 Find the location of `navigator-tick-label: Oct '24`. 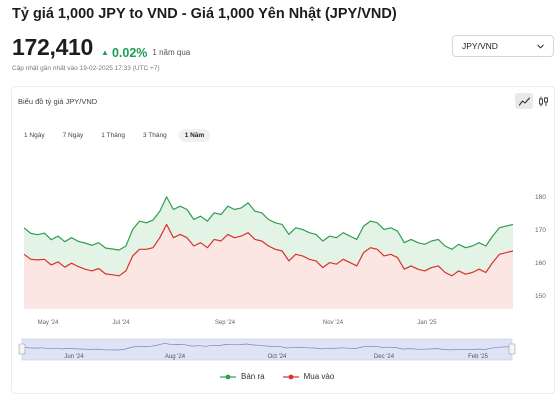

navigator-tick-label: Oct '24 is located at coordinates (277, 357).